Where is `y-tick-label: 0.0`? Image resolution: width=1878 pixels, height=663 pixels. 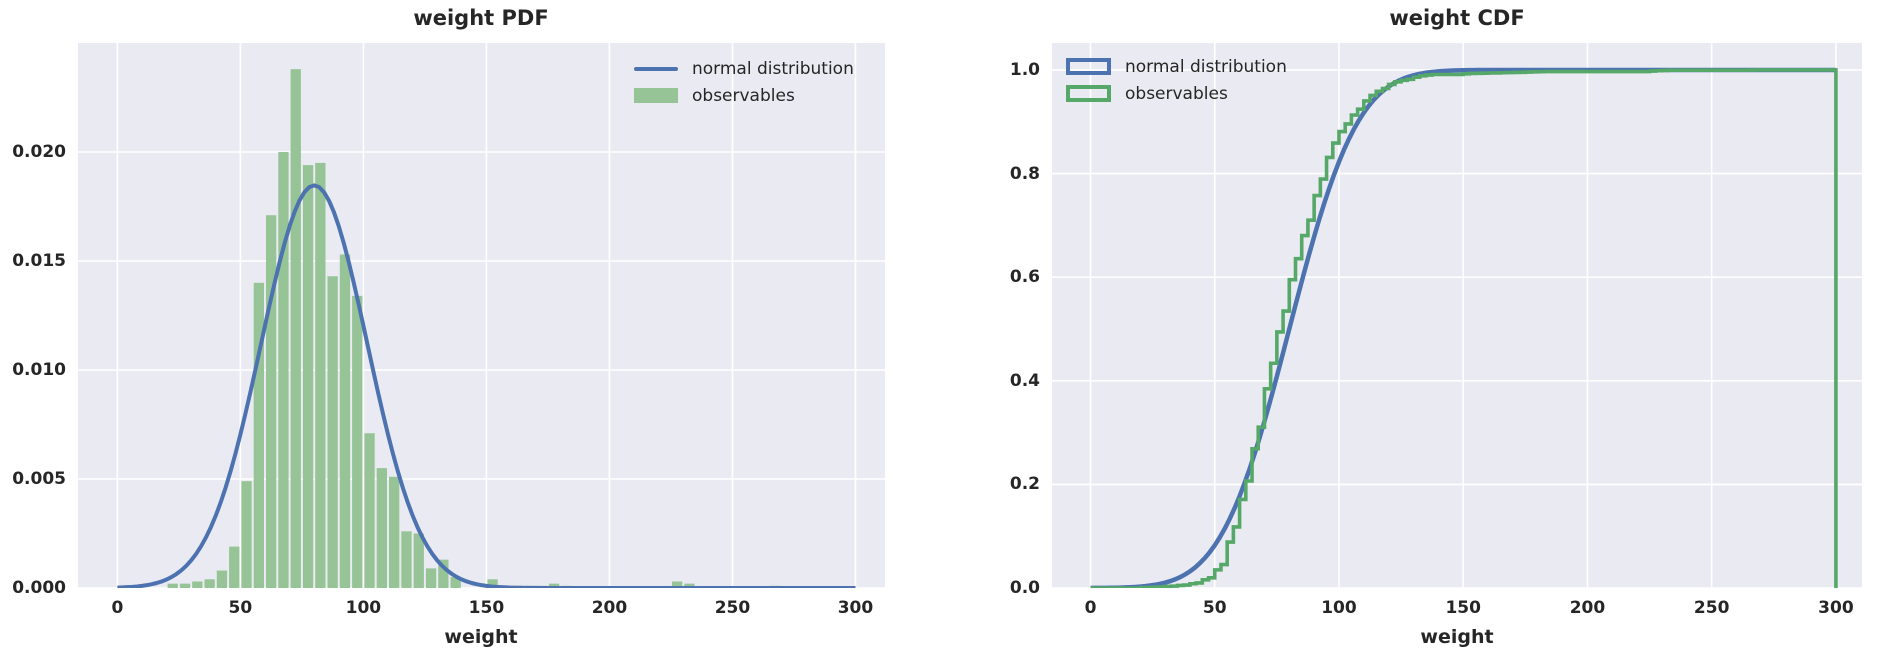
y-tick-label: 0.0 is located at coordinates (1024, 588).